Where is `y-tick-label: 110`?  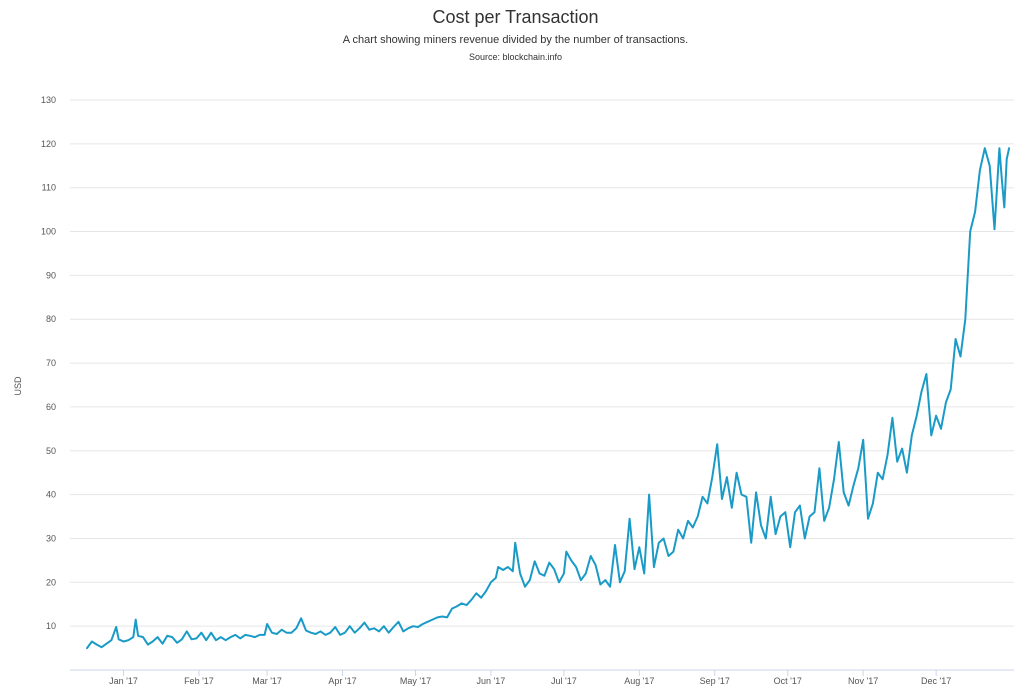
y-tick-label: 110 is located at coordinates (49, 188).